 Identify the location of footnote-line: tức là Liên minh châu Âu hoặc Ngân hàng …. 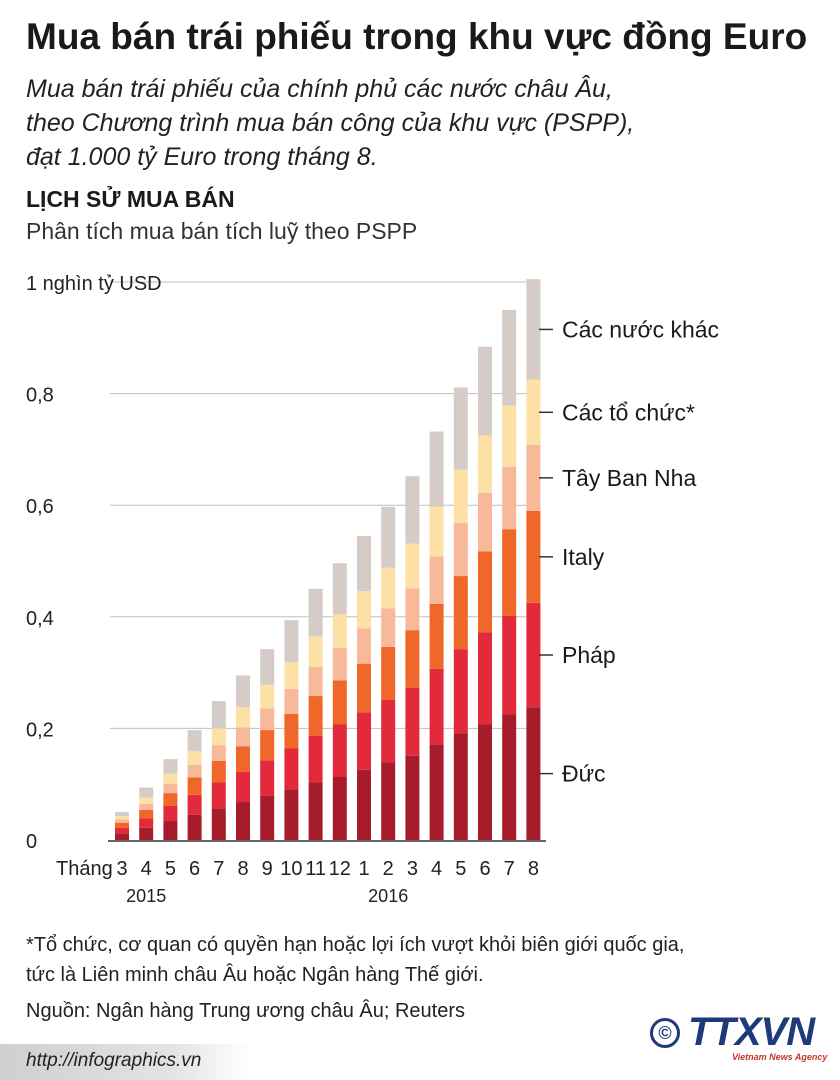
(255, 975).